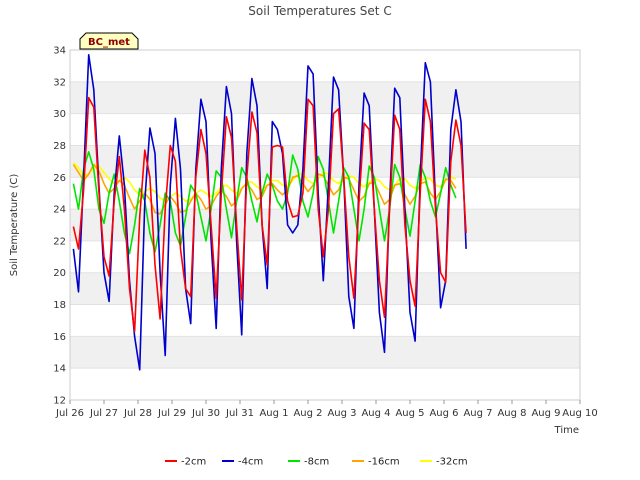 This screenshot has height=480, width=640. What do you see at coordinates (137, 413) in the screenshot?
I see `x-tick-label: Jul 28` at bounding box center [137, 413].